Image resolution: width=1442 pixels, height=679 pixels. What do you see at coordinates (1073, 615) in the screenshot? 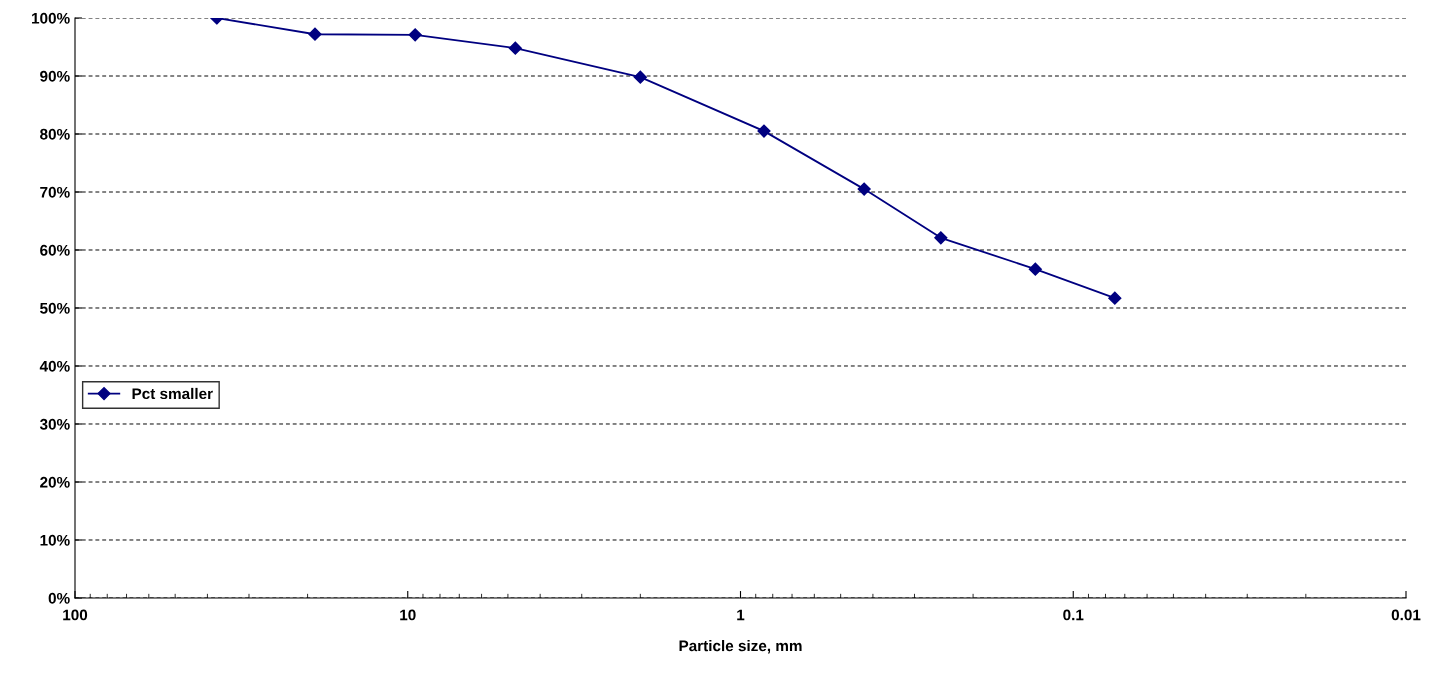
I see `x-tick-label: 0.1` at bounding box center [1073, 615].